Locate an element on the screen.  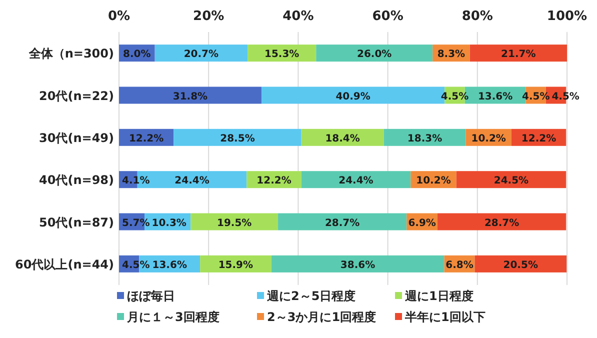
y-tick-label: 全体（n=300) is located at coordinates (71, 53).